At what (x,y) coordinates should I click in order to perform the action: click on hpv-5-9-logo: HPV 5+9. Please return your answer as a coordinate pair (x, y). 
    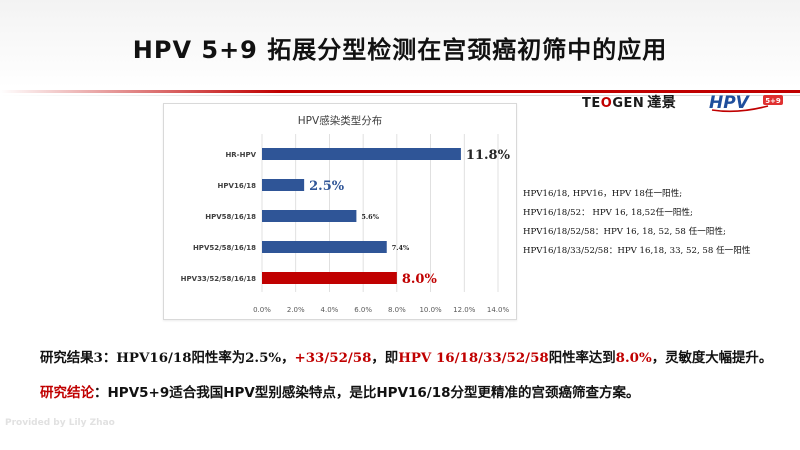
    Looking at the image, I should click on (746, 103).